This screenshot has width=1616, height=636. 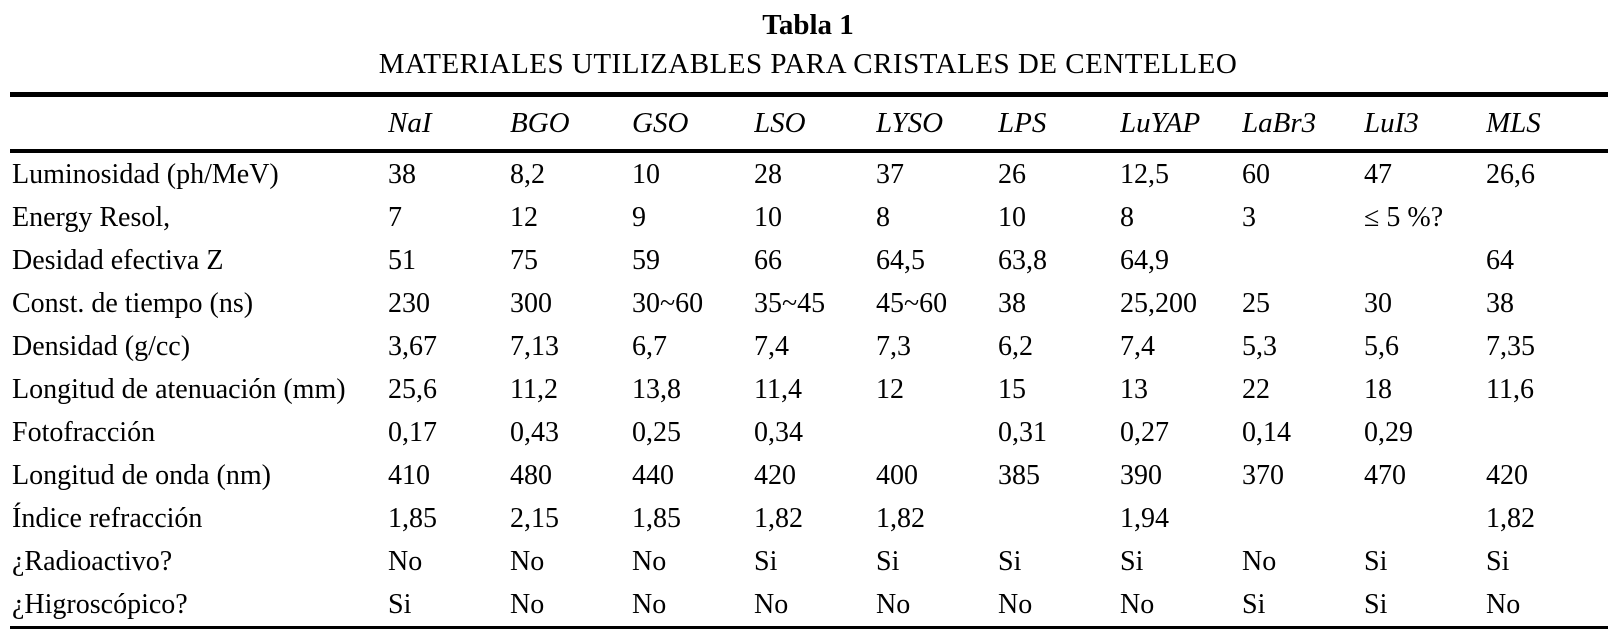 I want to click on value-cell: 0,27, so click(x=1144, y=432).